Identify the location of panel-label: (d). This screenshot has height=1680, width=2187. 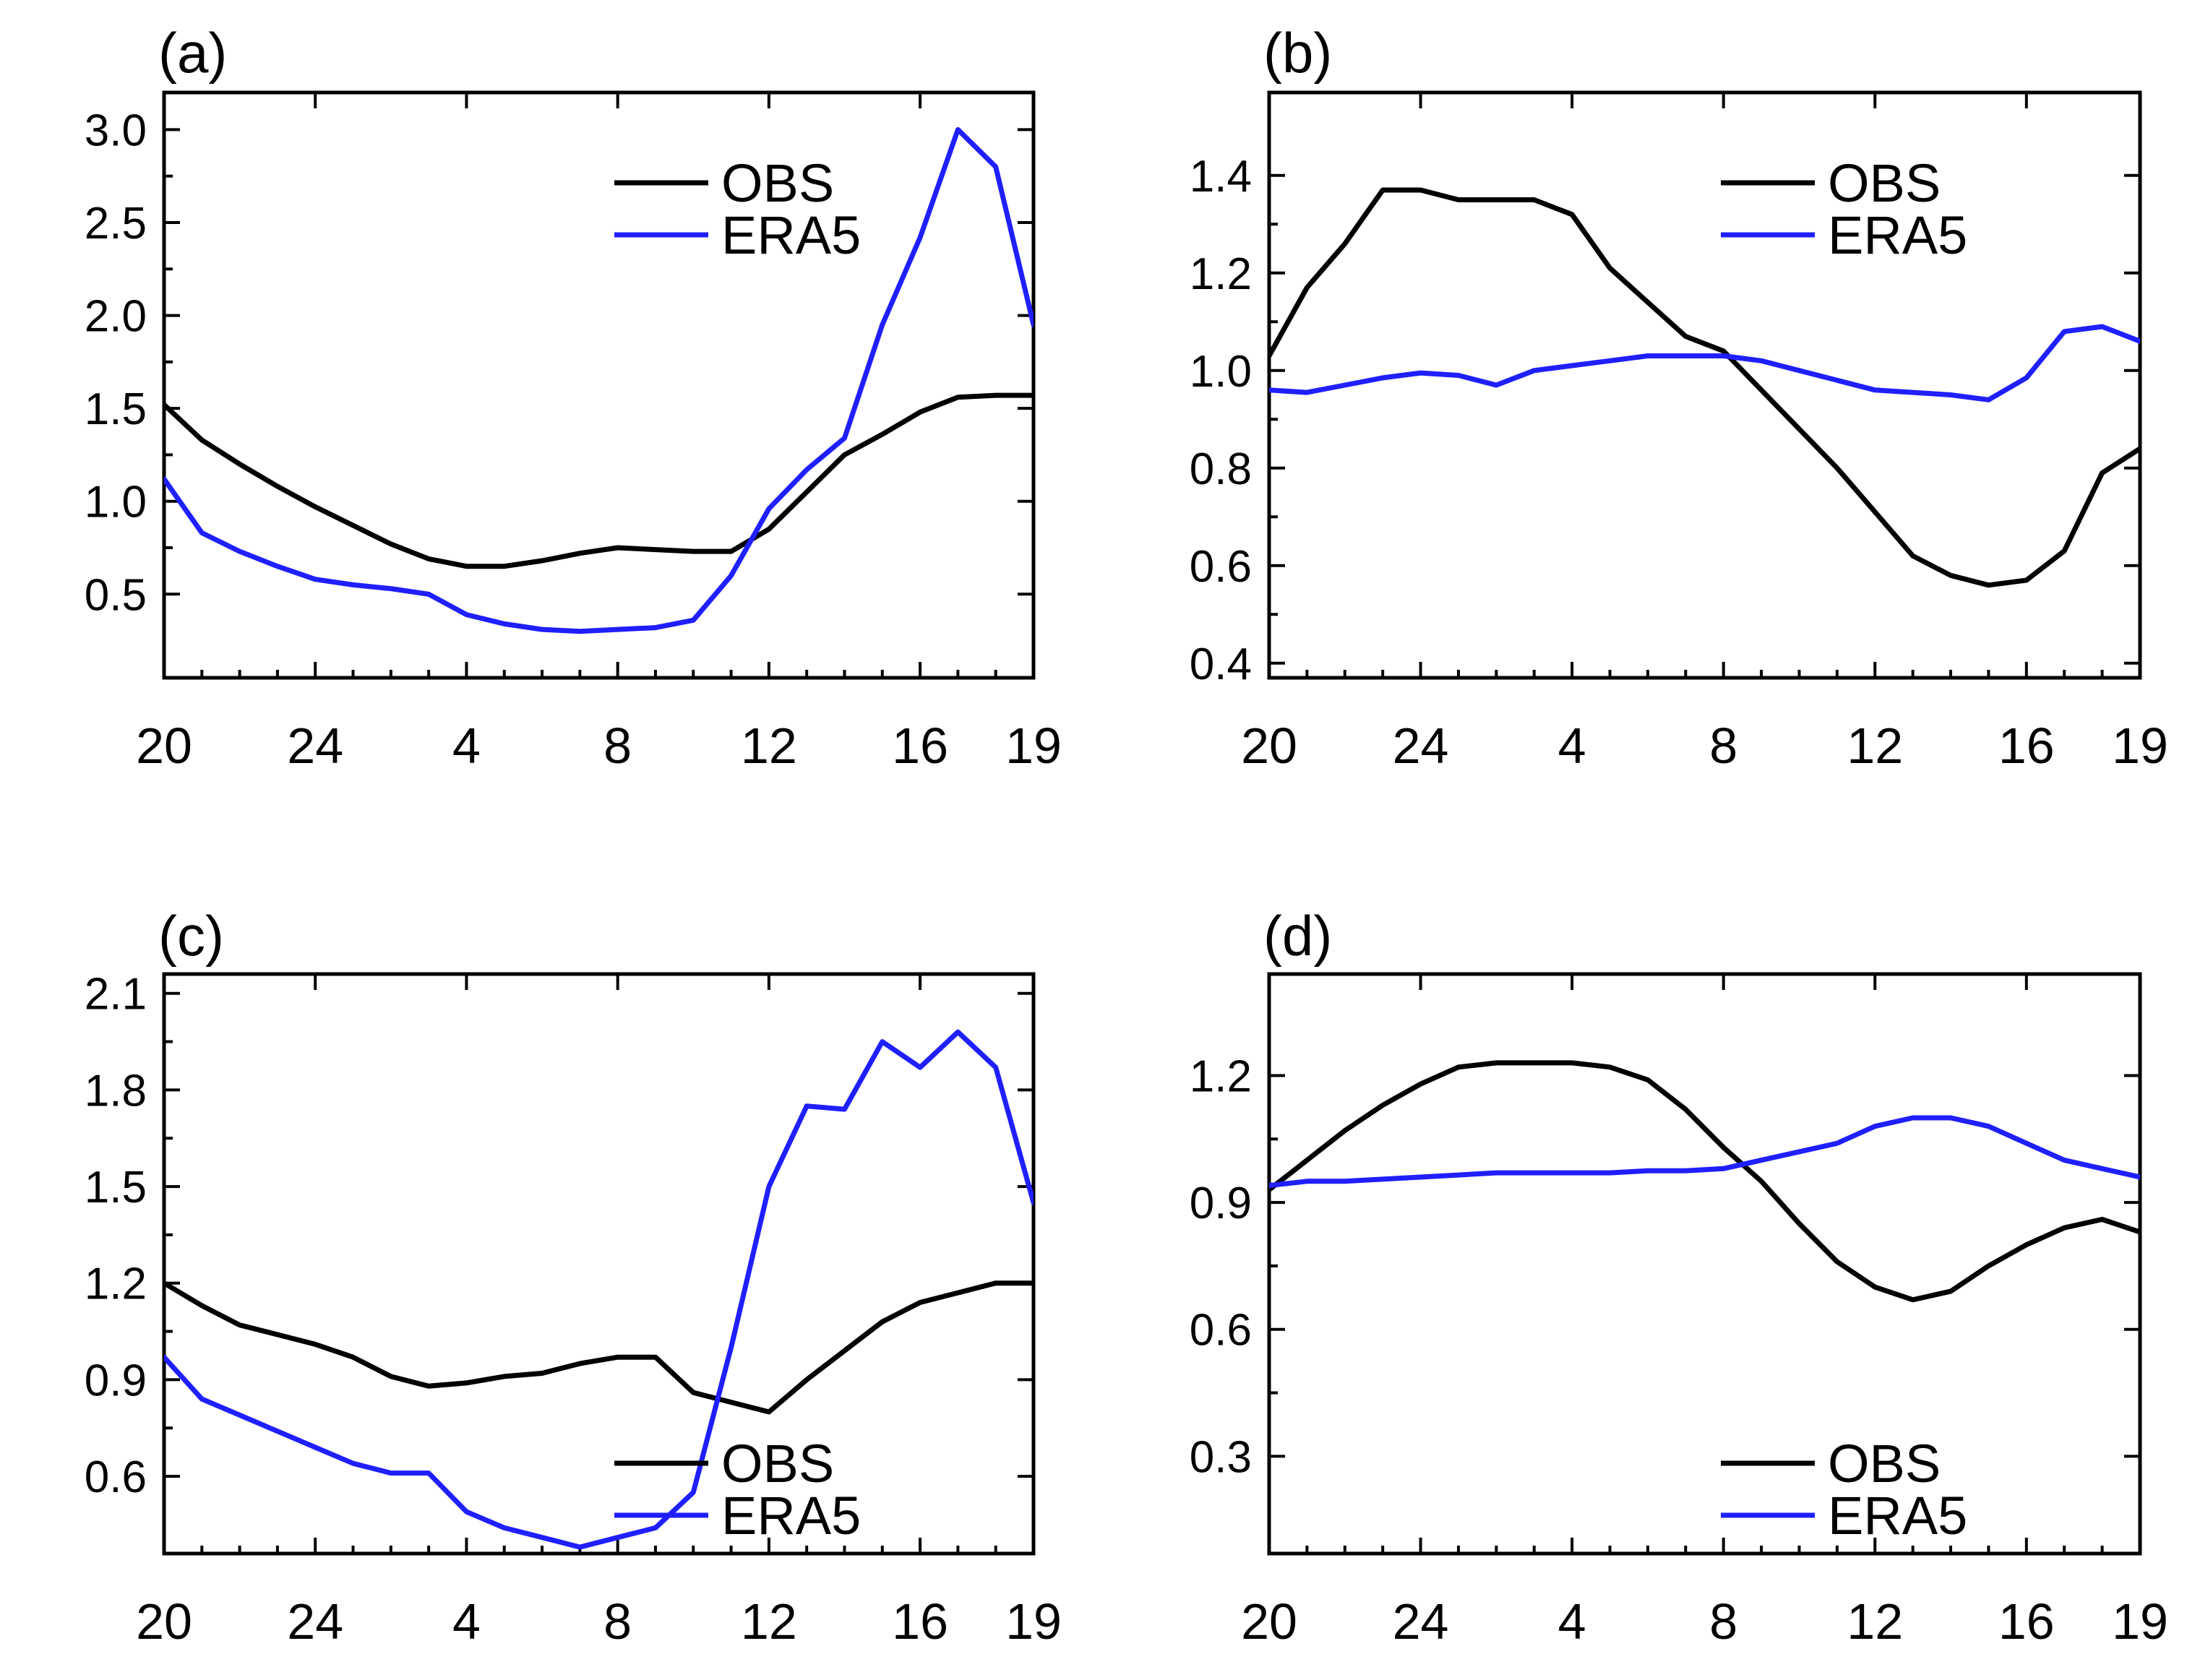
(1297, 936).